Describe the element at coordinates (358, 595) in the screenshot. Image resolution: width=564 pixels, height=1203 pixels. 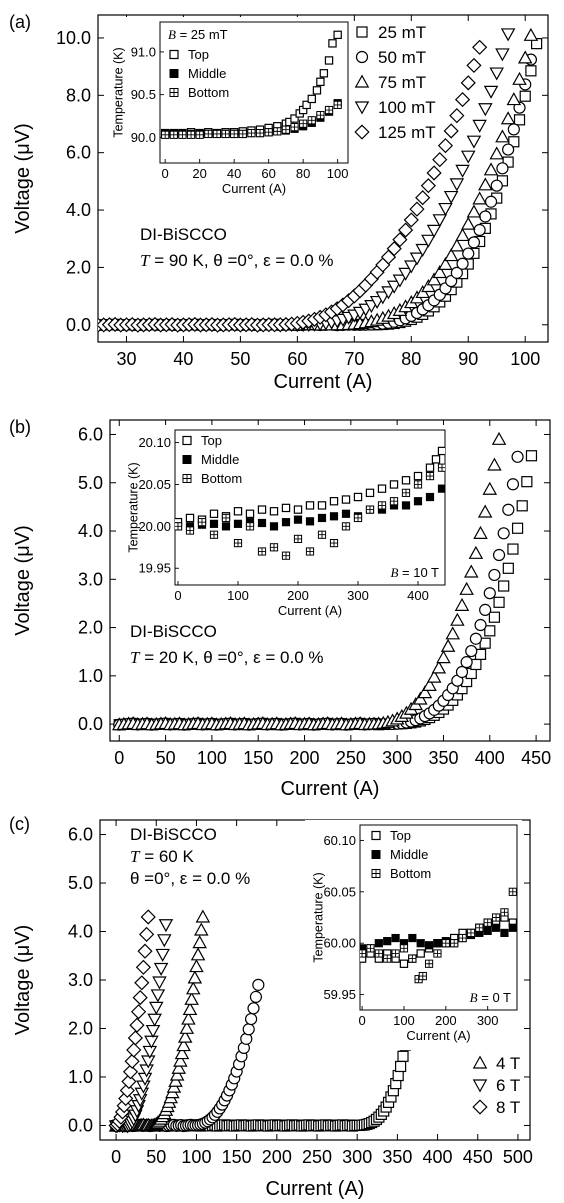
I see `inset-x-tick-label: 300` at that location.